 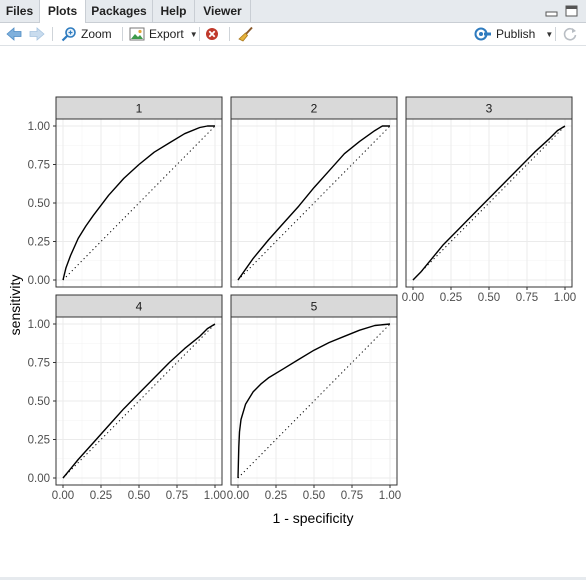 I want to click on y-axis-title: sensitivity, so click(x=15, y=305).